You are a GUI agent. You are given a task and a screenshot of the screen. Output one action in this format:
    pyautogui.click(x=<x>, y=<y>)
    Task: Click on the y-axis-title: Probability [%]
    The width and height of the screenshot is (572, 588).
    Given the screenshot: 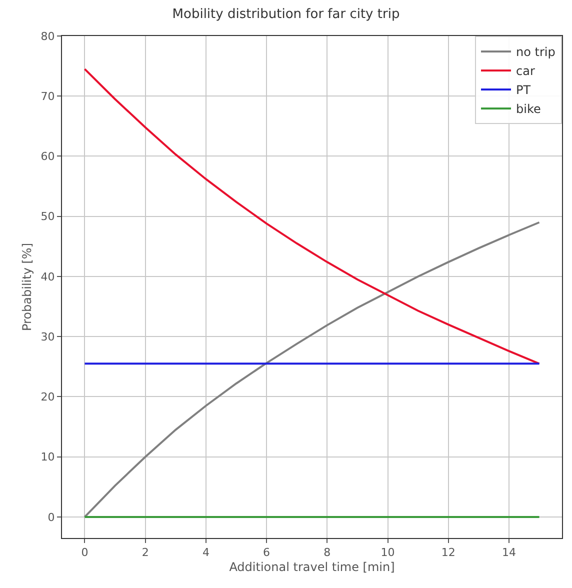 What is the action you would take?
    pyautogui.click(x=27, y=287)
    